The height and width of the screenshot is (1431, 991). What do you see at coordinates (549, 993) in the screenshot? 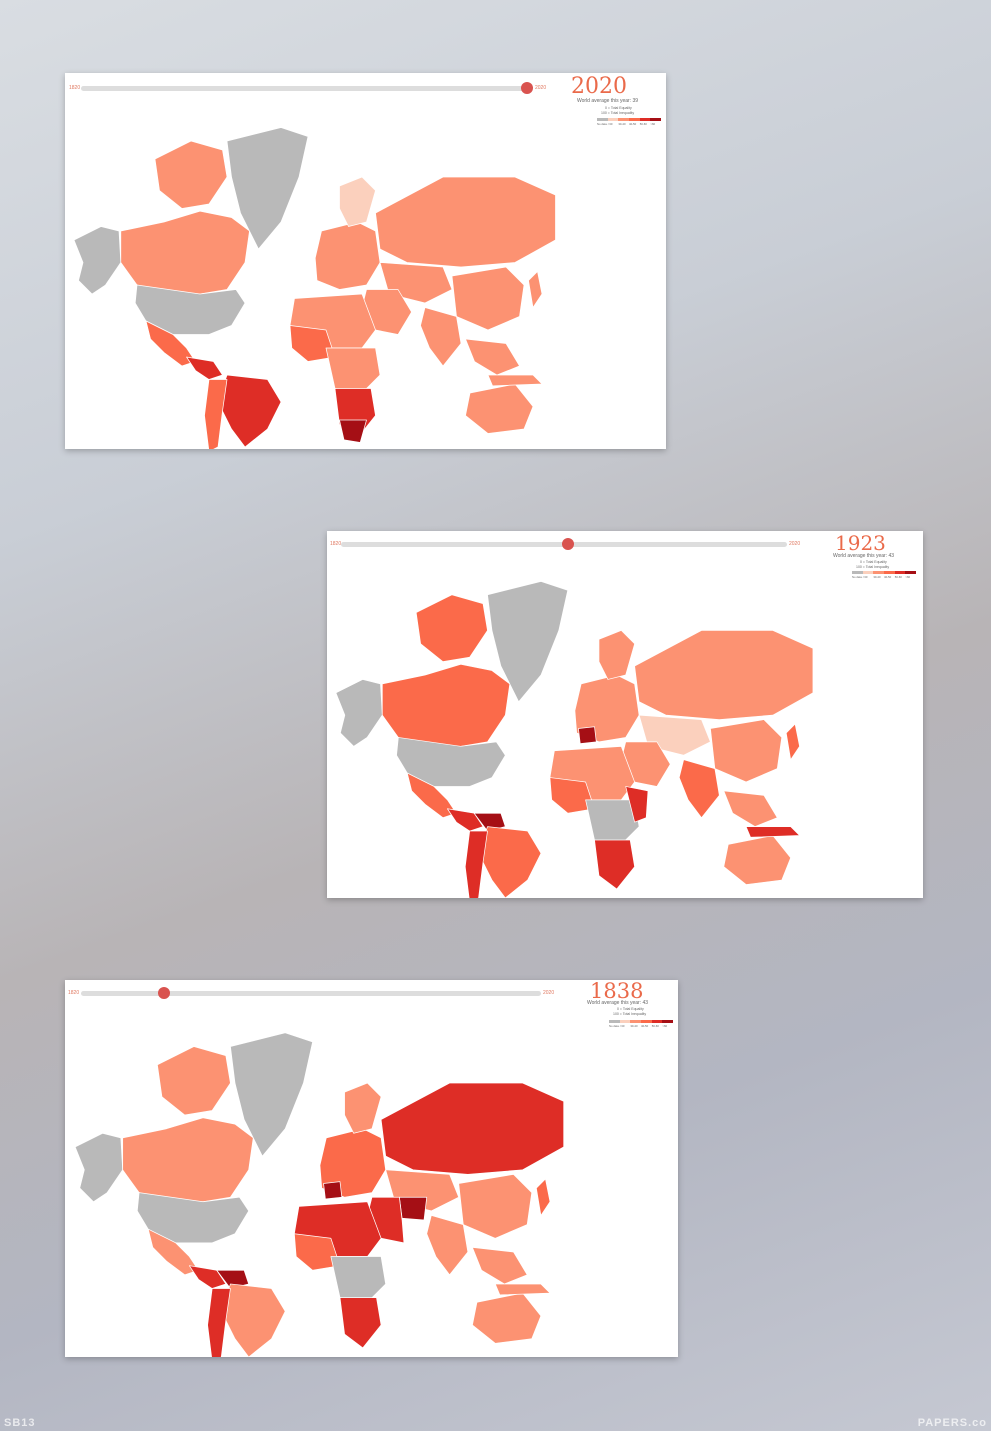
I see `slider-end-label: 2020` at bounding box center [549, 993].